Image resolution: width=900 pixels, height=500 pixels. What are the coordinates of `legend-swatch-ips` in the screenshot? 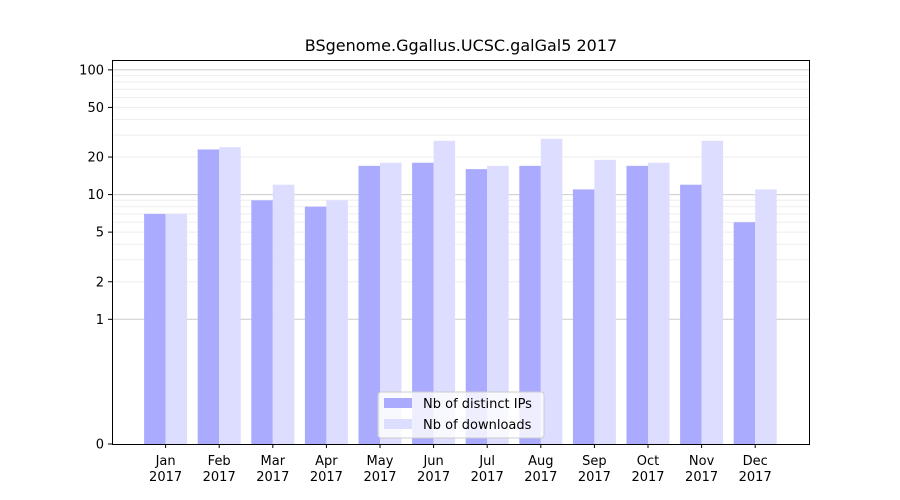 It's located at (398, 403).